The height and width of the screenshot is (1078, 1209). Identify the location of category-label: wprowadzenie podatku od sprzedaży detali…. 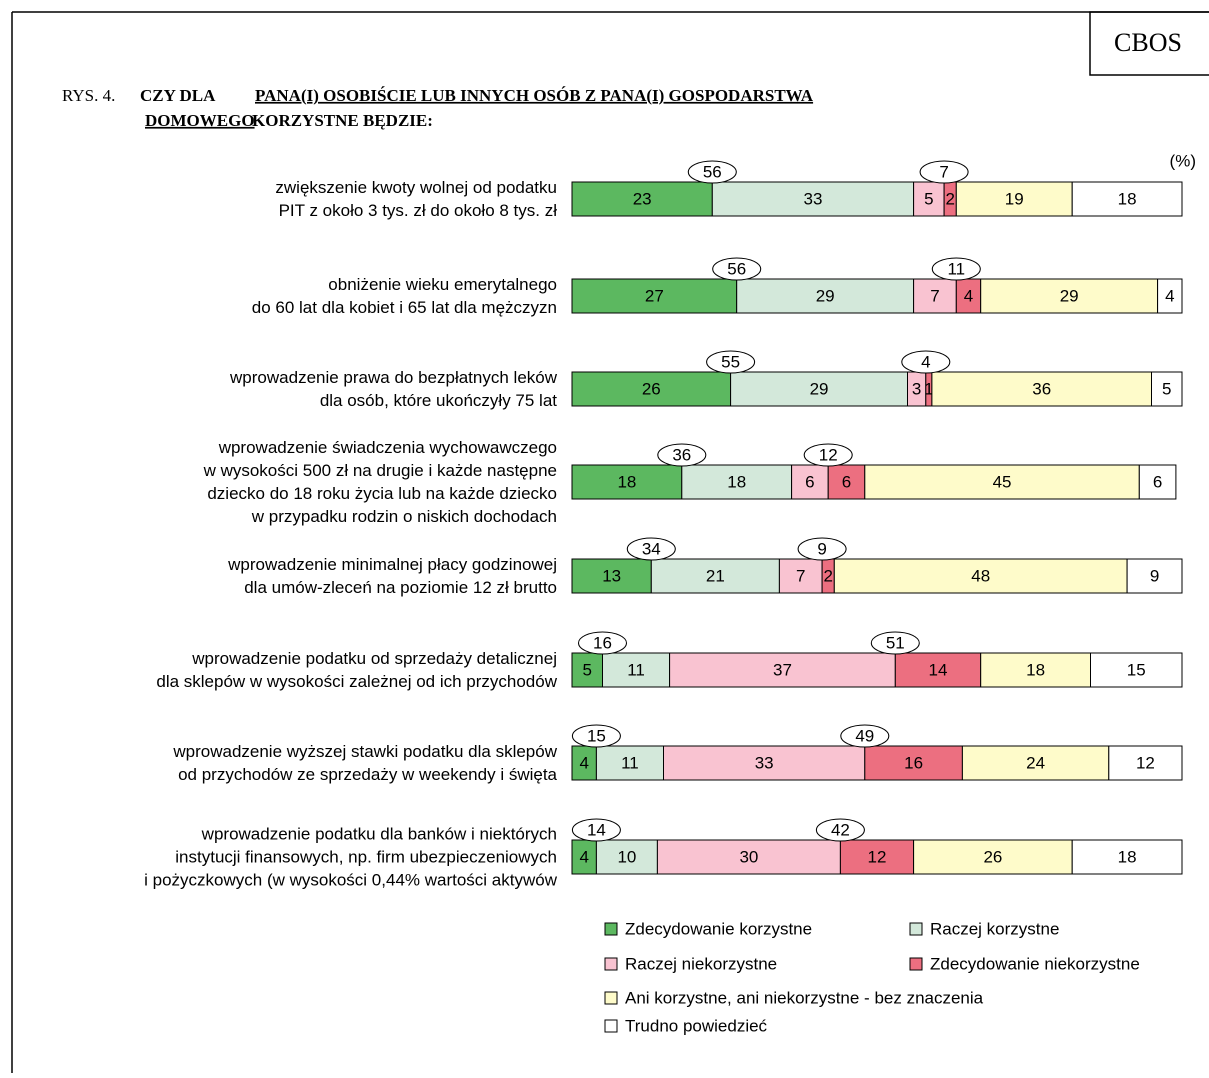
(374, 658).